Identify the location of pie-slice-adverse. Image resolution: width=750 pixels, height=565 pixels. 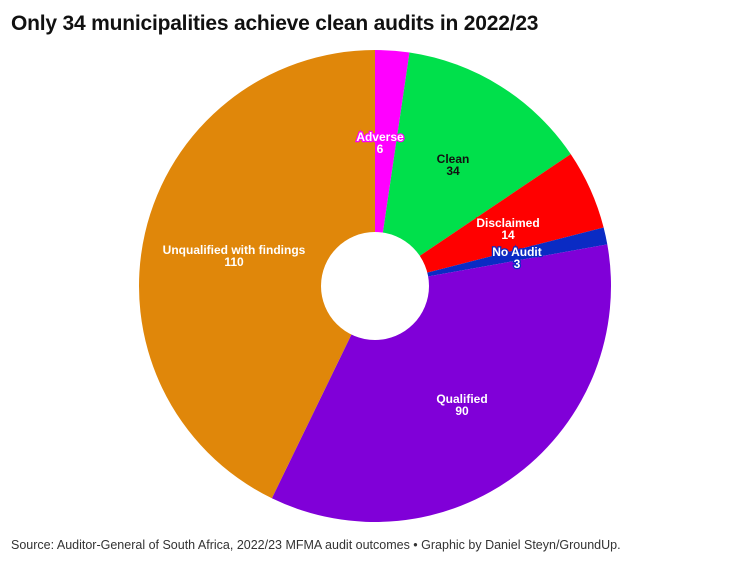
(392, 168).